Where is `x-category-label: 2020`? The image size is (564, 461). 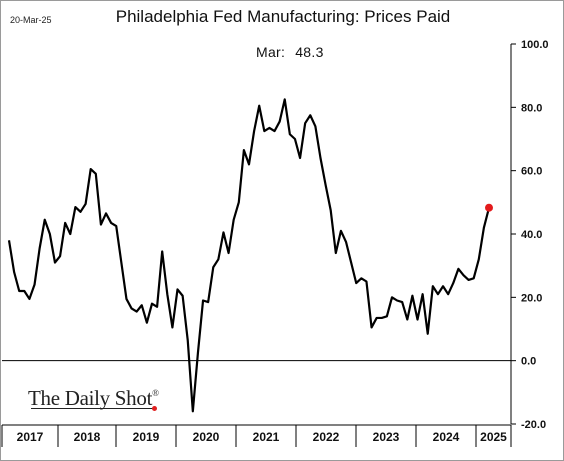 x-category-label: 2020 is located at coordinates (206, 437).